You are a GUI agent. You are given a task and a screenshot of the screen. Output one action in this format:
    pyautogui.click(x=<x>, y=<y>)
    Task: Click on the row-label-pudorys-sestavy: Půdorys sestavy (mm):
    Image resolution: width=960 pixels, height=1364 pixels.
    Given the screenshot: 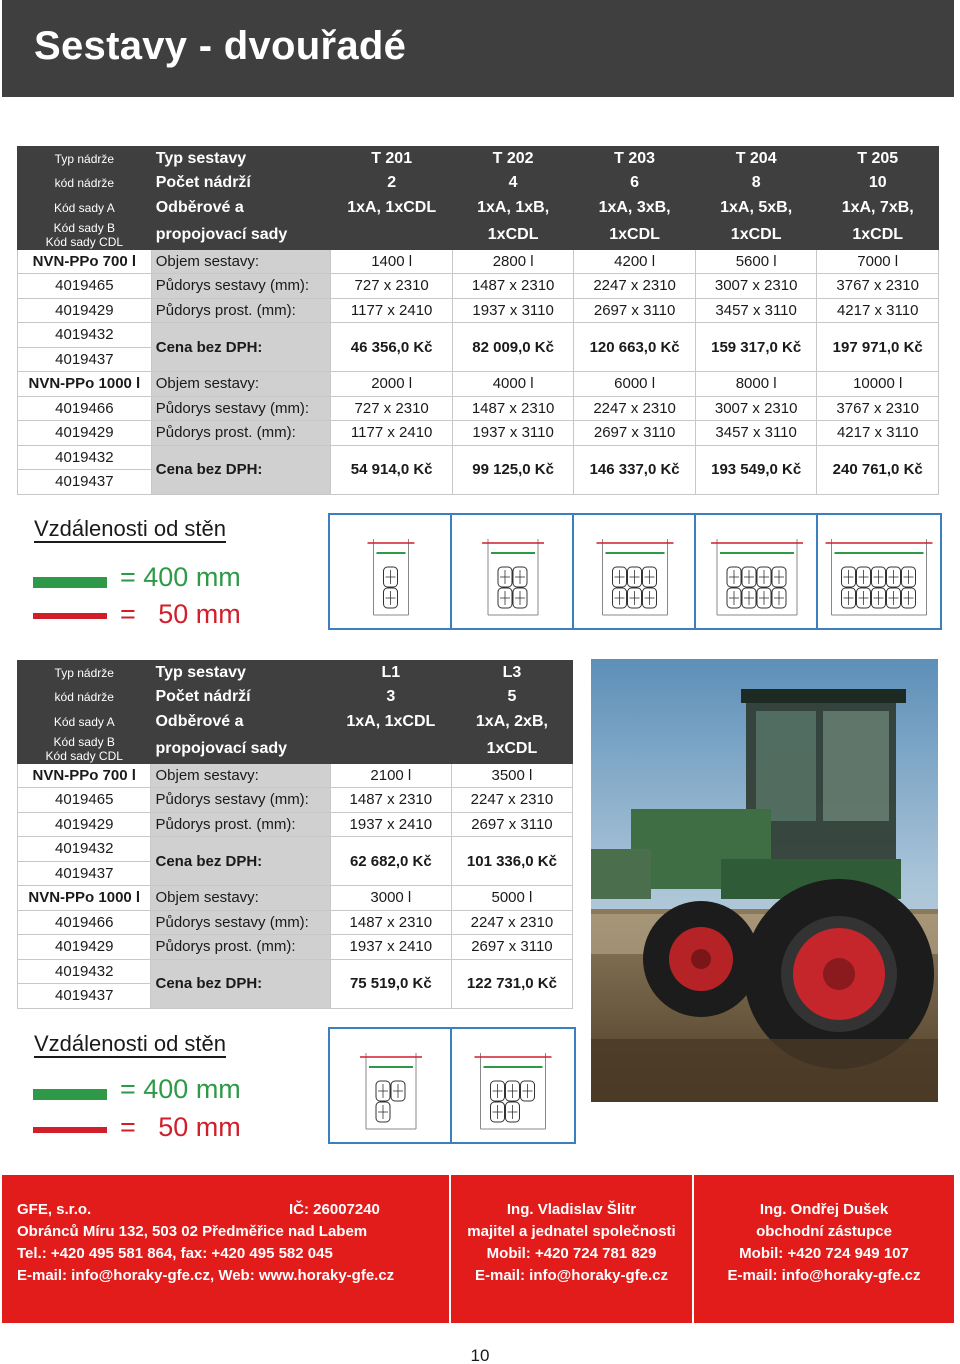 What is the action you would take?
    pyautogui.click(x=240, y=800)
    